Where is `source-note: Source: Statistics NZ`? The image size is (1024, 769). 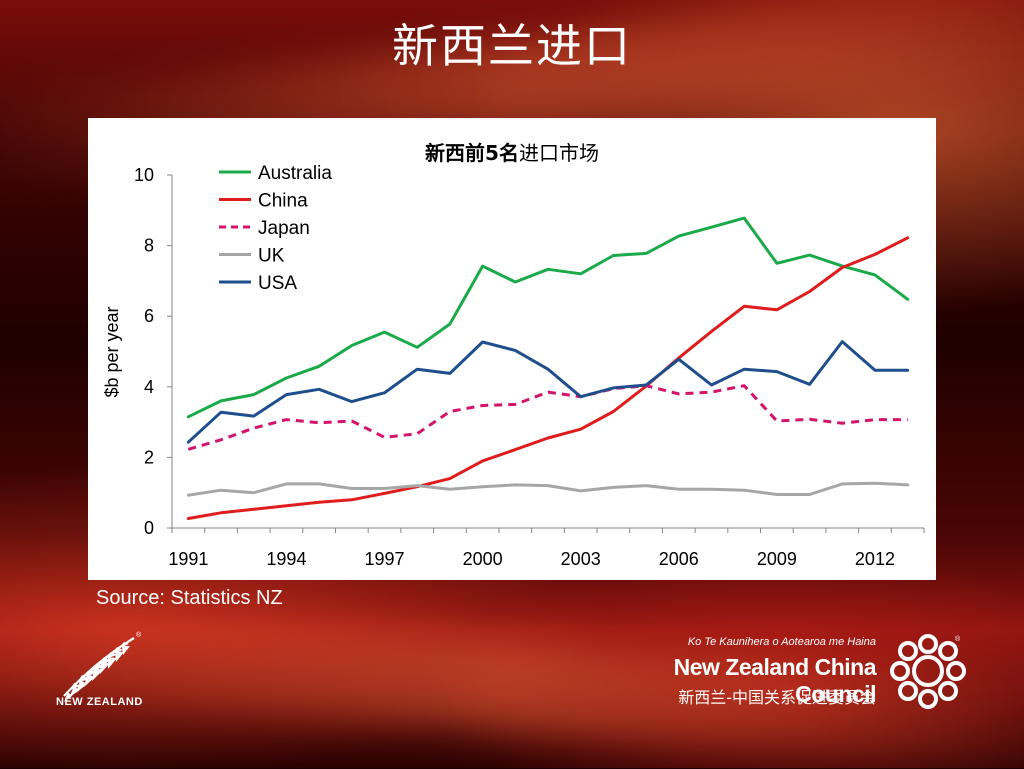 source-note: Source: Statistics NZ is located at coordinates (189, 598).